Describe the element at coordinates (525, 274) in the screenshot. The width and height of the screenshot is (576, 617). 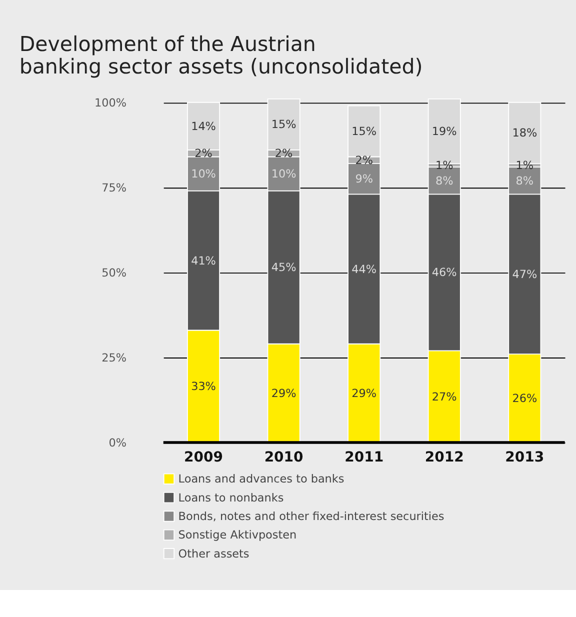
I see `data-label: 47%` at that location.